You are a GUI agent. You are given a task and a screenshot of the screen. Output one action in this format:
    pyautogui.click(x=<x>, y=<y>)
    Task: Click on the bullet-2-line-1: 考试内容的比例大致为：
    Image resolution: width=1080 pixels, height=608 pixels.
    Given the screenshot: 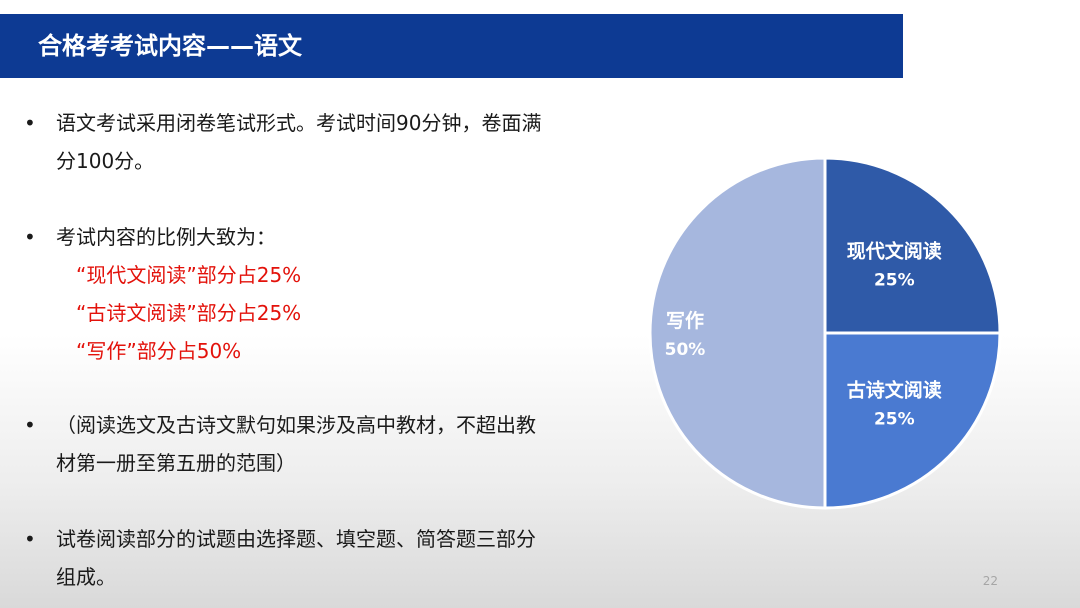 What is the action you would take?
    pyautogui.click(x=166, y=237)
    